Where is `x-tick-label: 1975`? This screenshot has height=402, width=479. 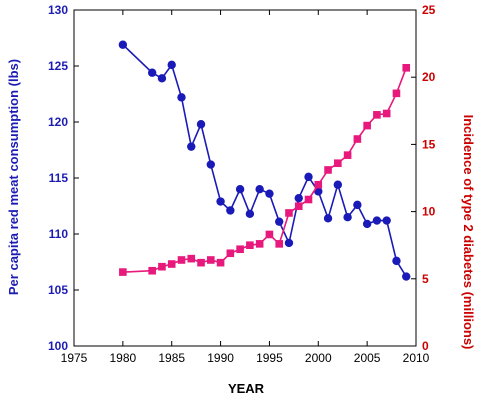 x-tick-label: 1975 is located at coordinates (74, 358).